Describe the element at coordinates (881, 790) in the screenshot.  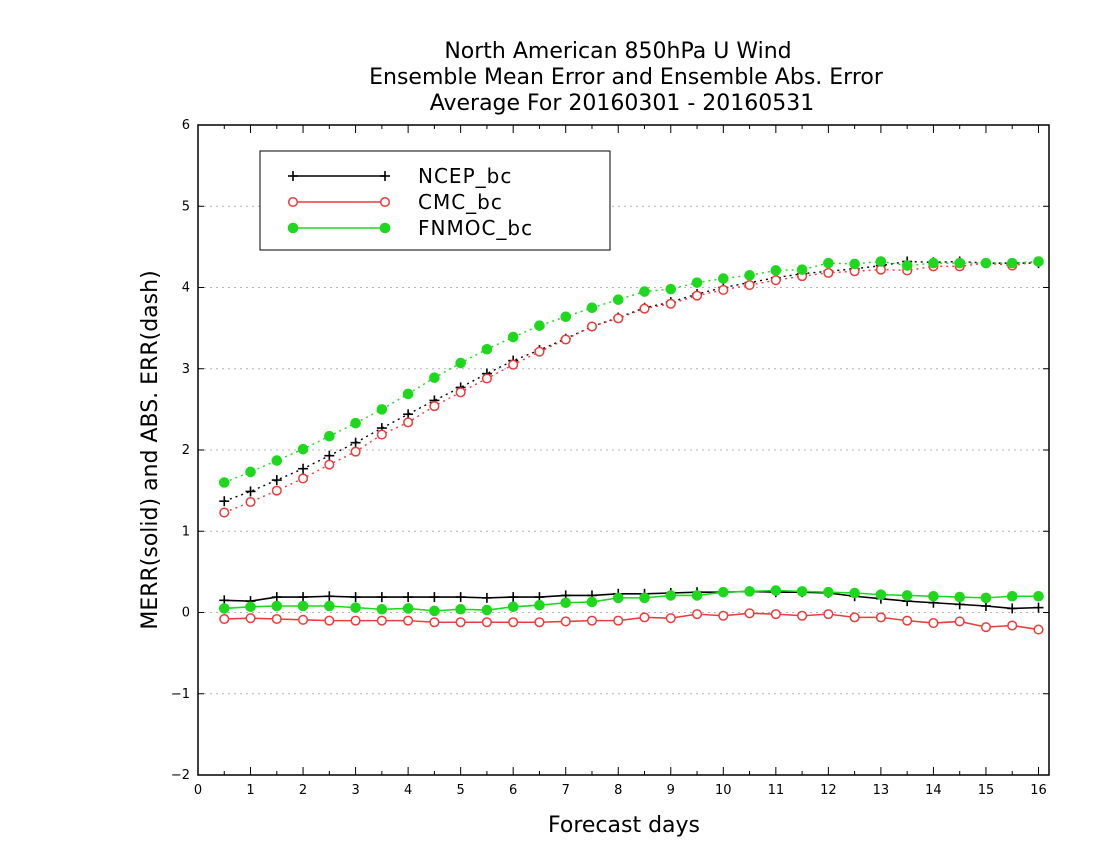
I see `x-tick-label: 13` at that location.